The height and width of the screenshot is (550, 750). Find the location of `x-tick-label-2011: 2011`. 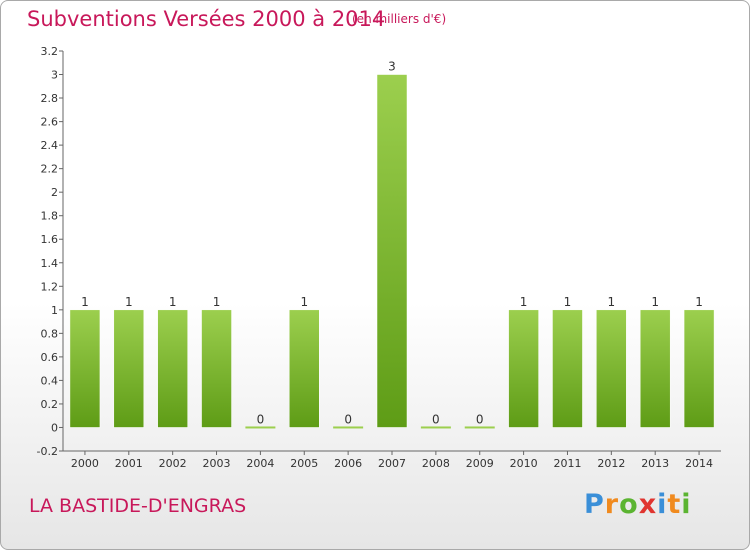

x-tick-label-2011: 2011 is located at coordinates (567, 463).